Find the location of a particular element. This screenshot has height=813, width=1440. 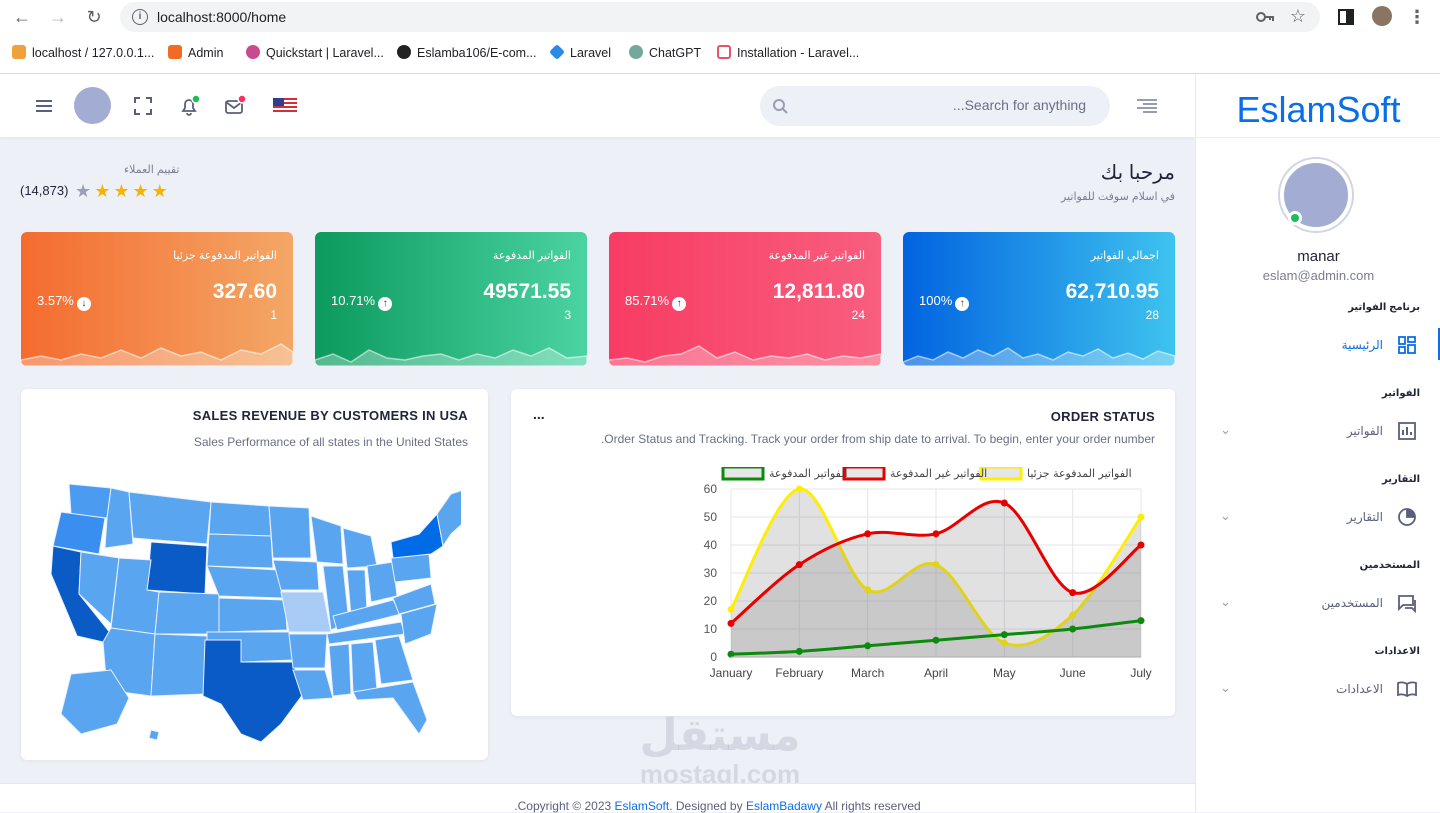

bell-icon is located at coordinates (189, 106).